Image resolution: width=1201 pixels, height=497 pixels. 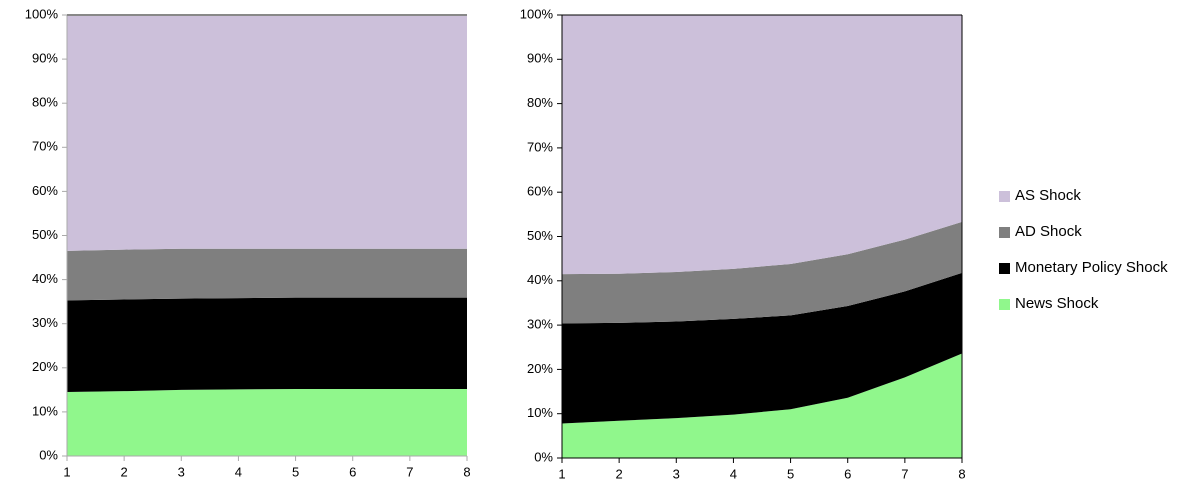 What do you see at coordinates (1048, 231) in the screenshot?
I see `legend-label: AD Shock` at bounding box center [1048, 231].